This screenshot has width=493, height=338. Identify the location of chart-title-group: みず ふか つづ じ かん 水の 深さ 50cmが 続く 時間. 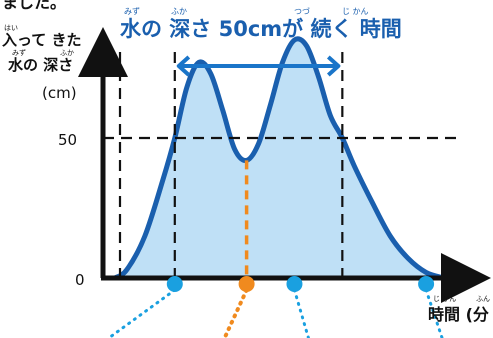
(261, 23).